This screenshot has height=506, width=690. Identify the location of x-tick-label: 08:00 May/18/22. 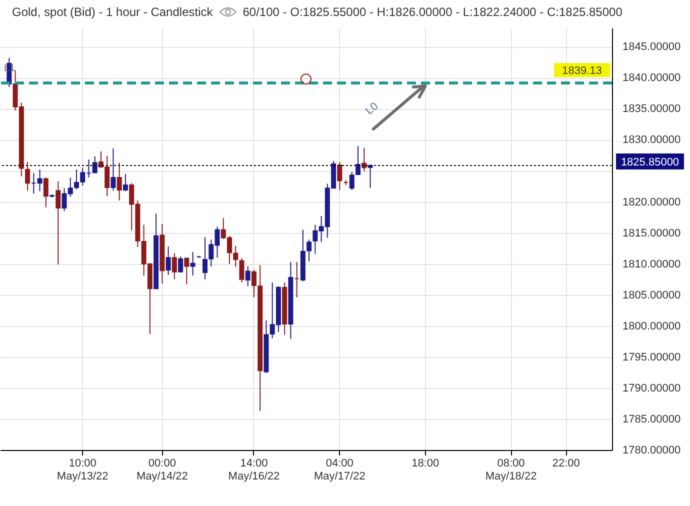
(511, 470).